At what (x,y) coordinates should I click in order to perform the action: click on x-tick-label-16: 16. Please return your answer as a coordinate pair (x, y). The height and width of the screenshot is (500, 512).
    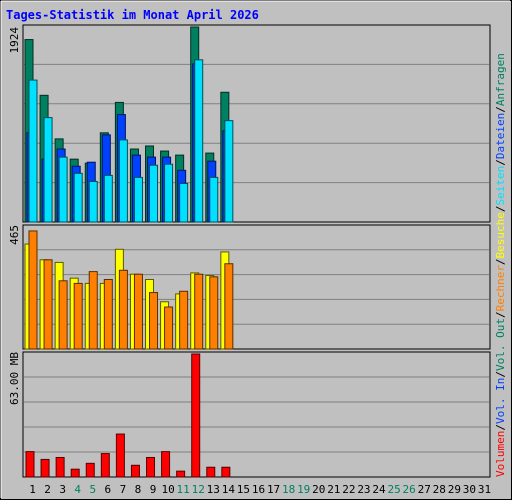
    Looking at the image, I should click on (258, 489).